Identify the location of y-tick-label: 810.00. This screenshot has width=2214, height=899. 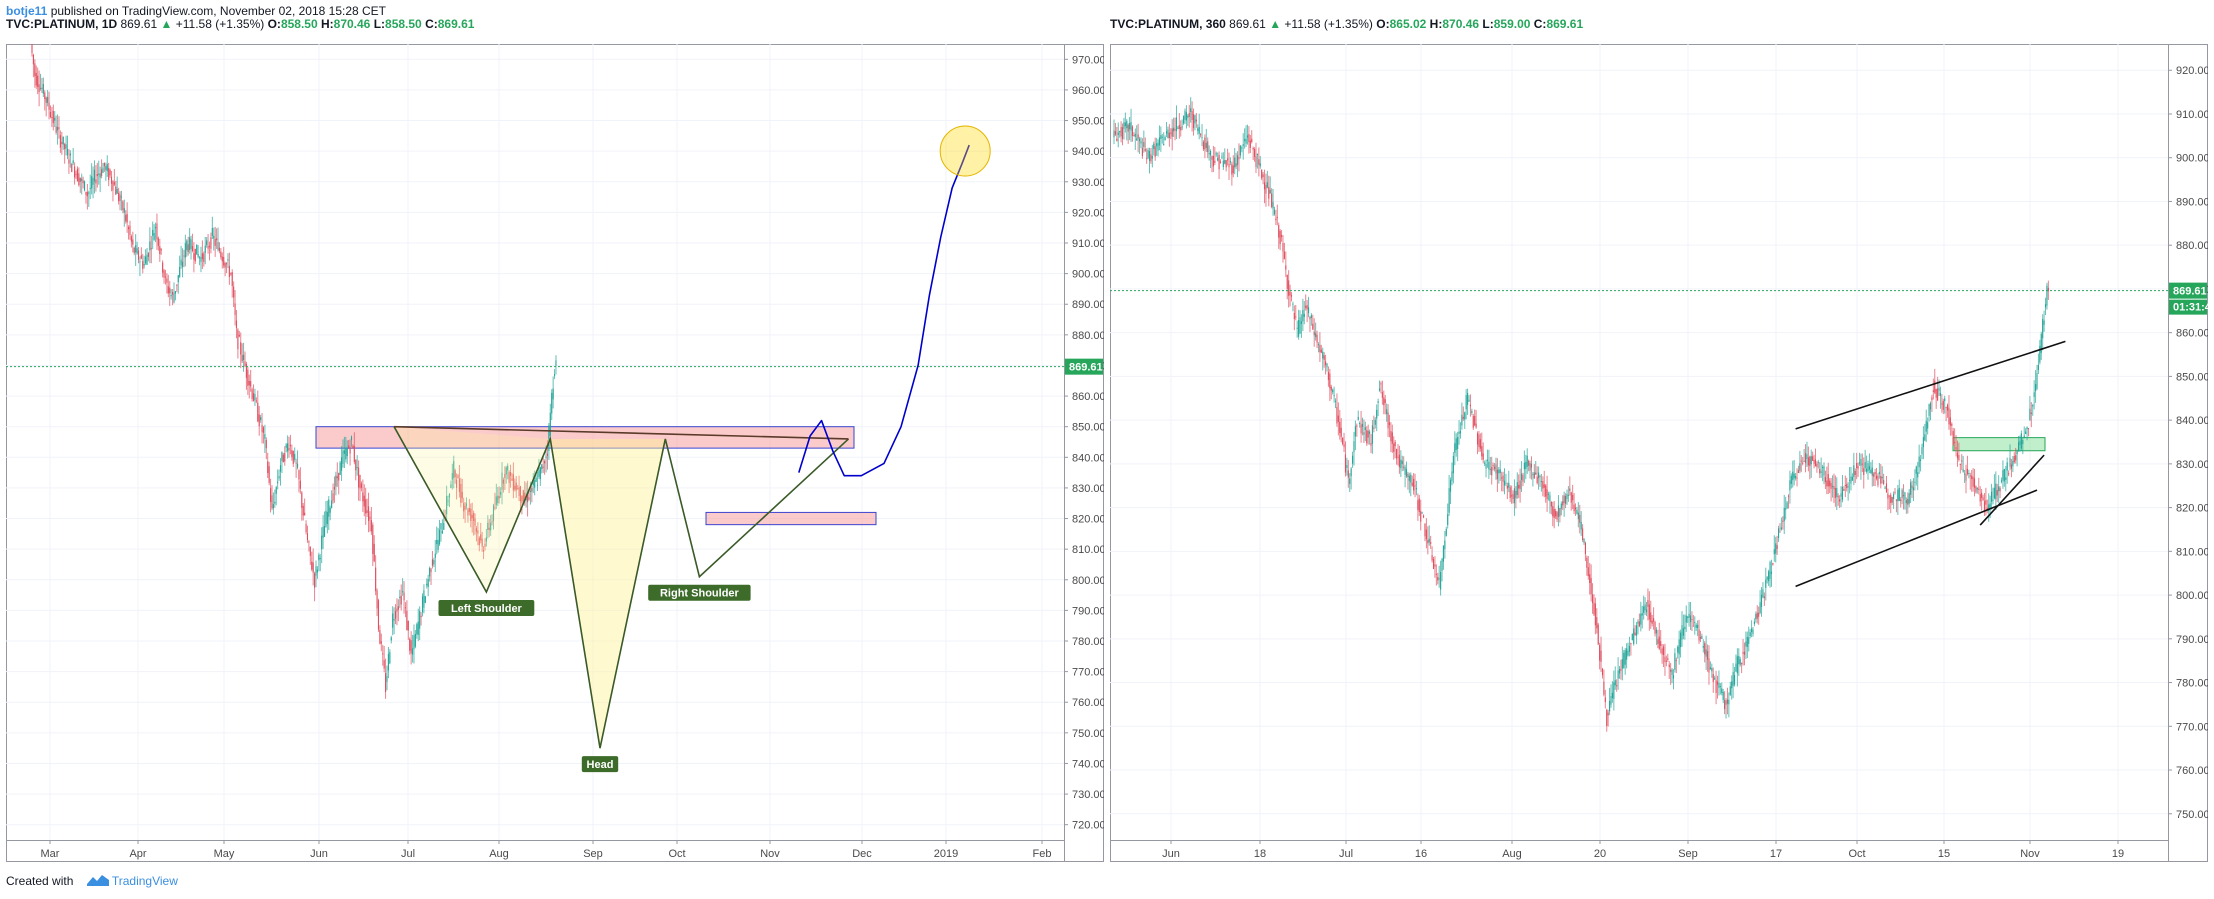
(2192, 552).